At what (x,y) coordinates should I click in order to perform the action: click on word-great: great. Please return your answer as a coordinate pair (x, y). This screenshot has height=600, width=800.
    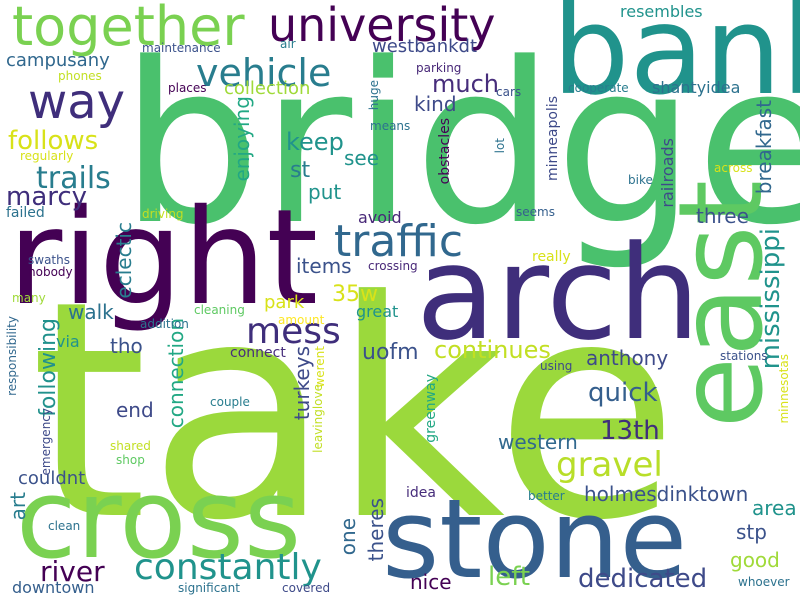
    Looking at the image, I should click on (377, 311).